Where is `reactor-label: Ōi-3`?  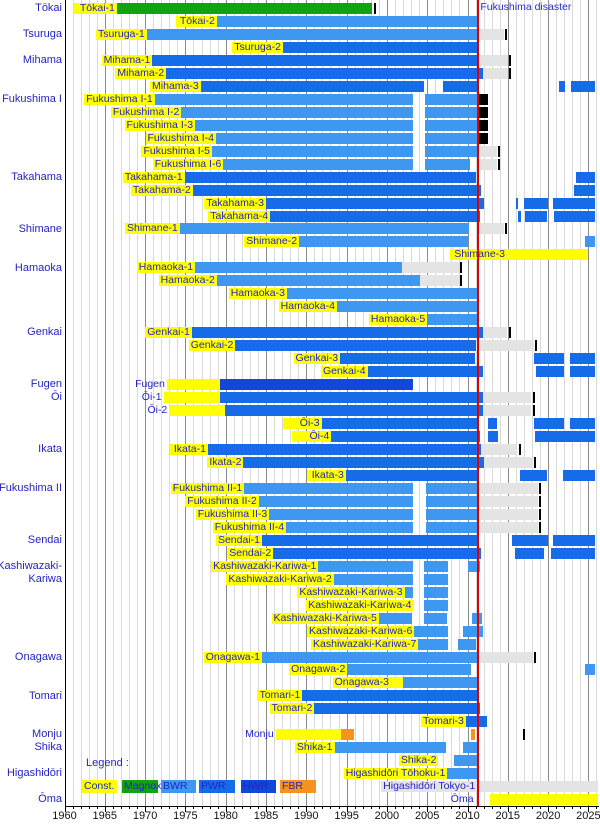
reactor-label: Ōi-3 is located at coordinates (309, 423).